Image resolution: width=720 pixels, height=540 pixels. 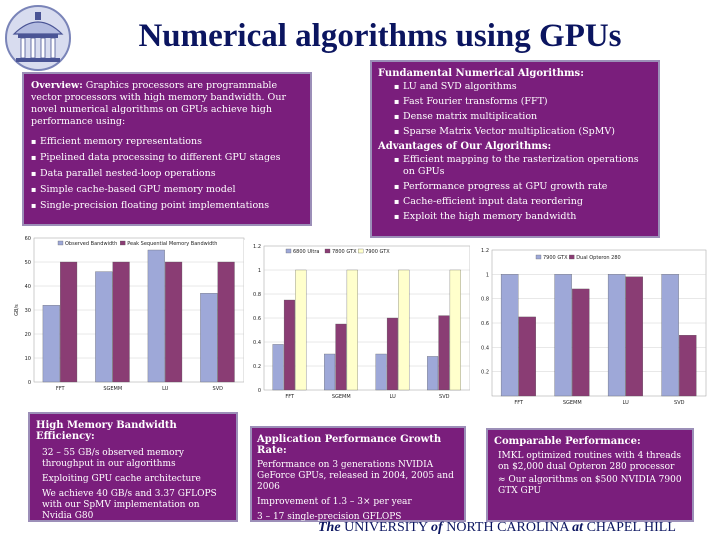 What do you see at coordinates (167, 190) in the screenshot?
I see `list-item: Simple cache-based GPU memory model` at bounding box center [167, 190].